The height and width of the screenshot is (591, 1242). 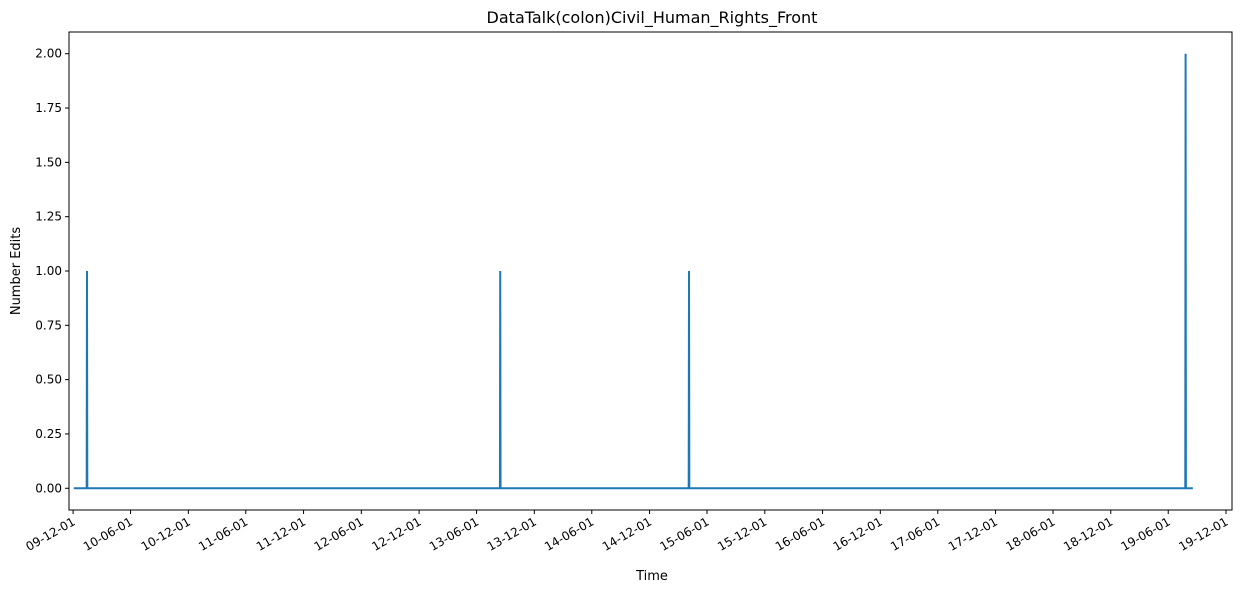 I want to click on y-tick-label: 0.00, so click(x=48, y=488).